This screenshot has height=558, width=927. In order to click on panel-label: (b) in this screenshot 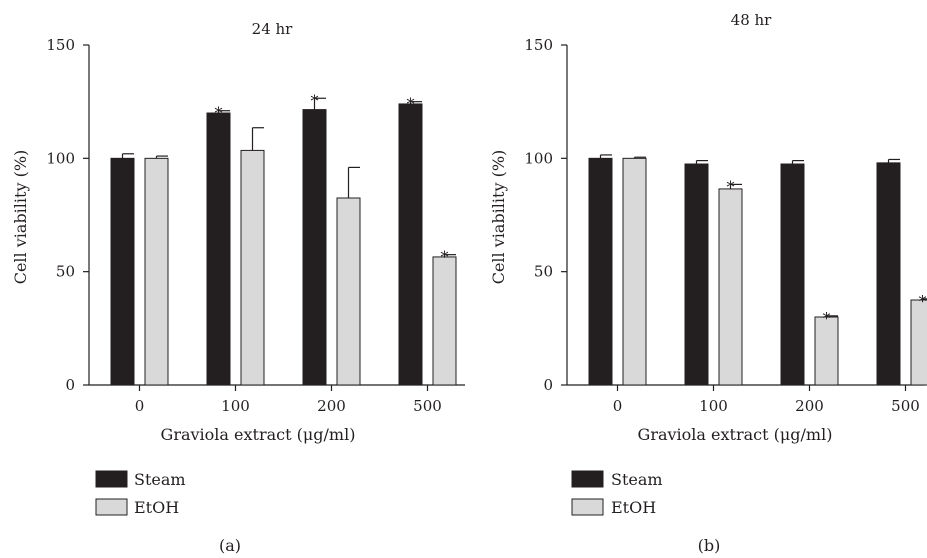, I will do `click(709, 545)`.